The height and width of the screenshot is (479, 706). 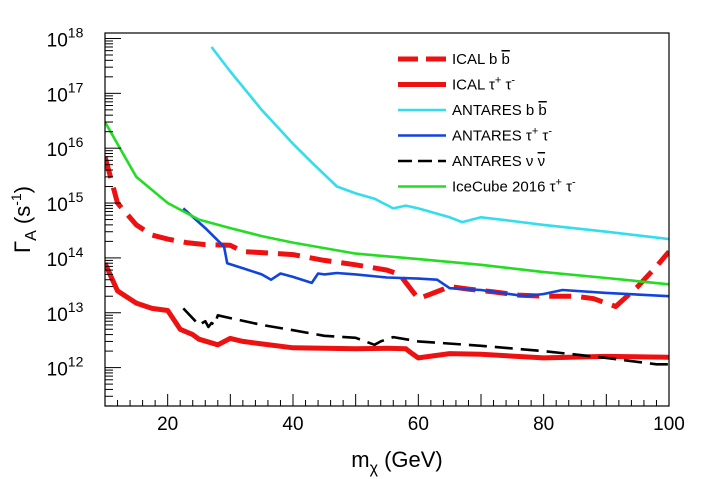 I want to click on y-tick-power: 13, so click(x=76, y=307).